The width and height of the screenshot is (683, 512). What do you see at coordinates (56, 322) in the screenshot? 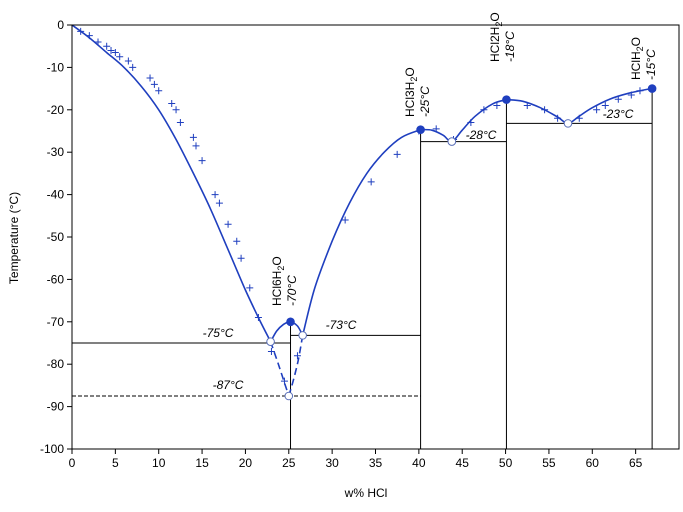
I see `y-tick-label: -70` at bounding box center [56, 322].